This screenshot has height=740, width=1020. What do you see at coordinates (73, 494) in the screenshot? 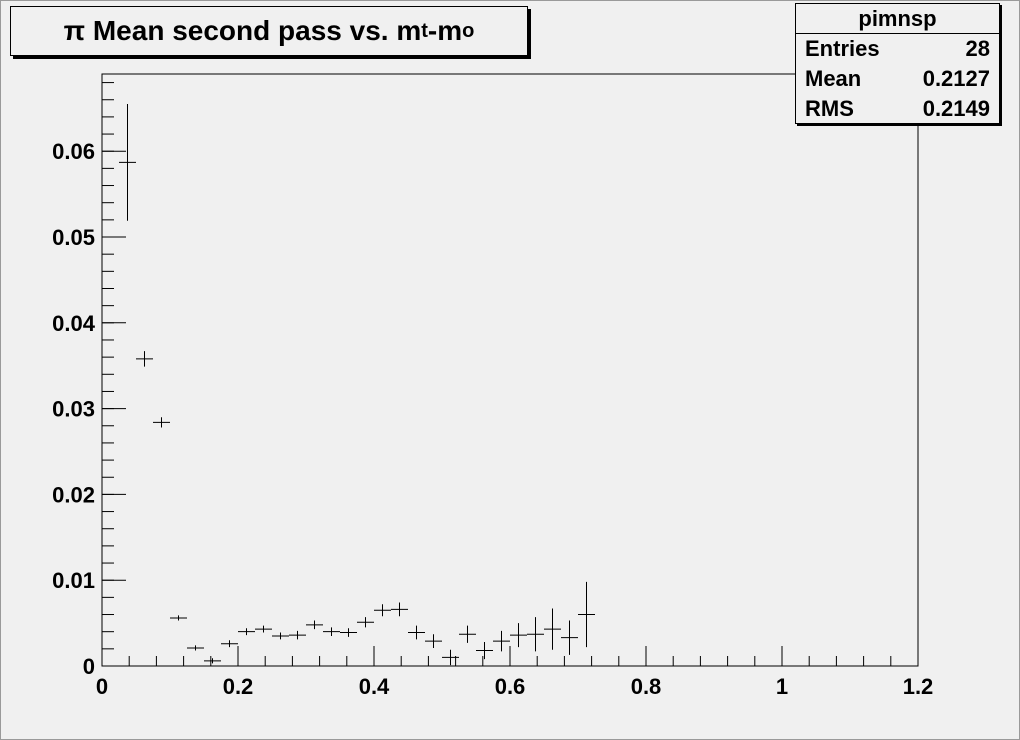
I see `y-tick-label: 0.02` at bounding box center [73, 494].